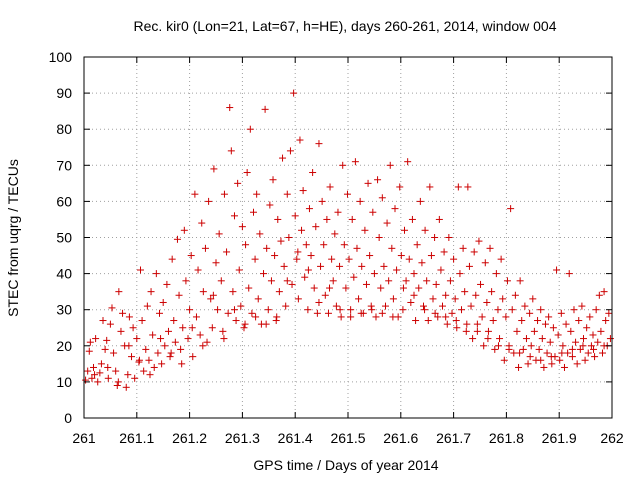 Image resolution: width=640 pixels, height=480 pixels. What do you see at coordinates (136, 438) in the screenshot?
I see `x-tick-label: 261.1` at bounding box center [136, 438].